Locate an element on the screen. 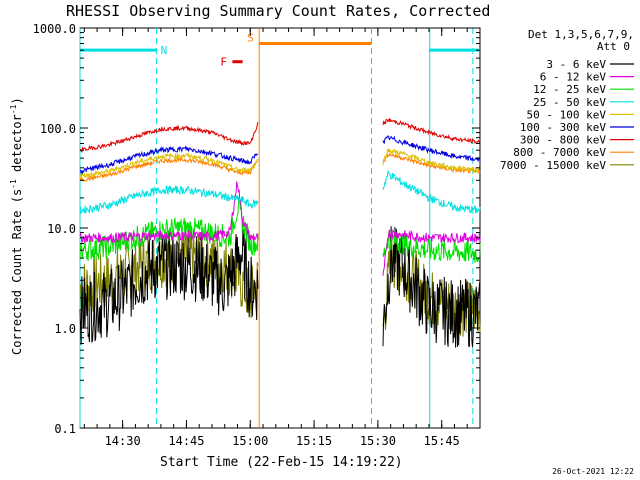 The height and width of the screenshot is (480, 640). y-axis-label-main: Corrected Count Rate (s is located at coordinates (17, 272).